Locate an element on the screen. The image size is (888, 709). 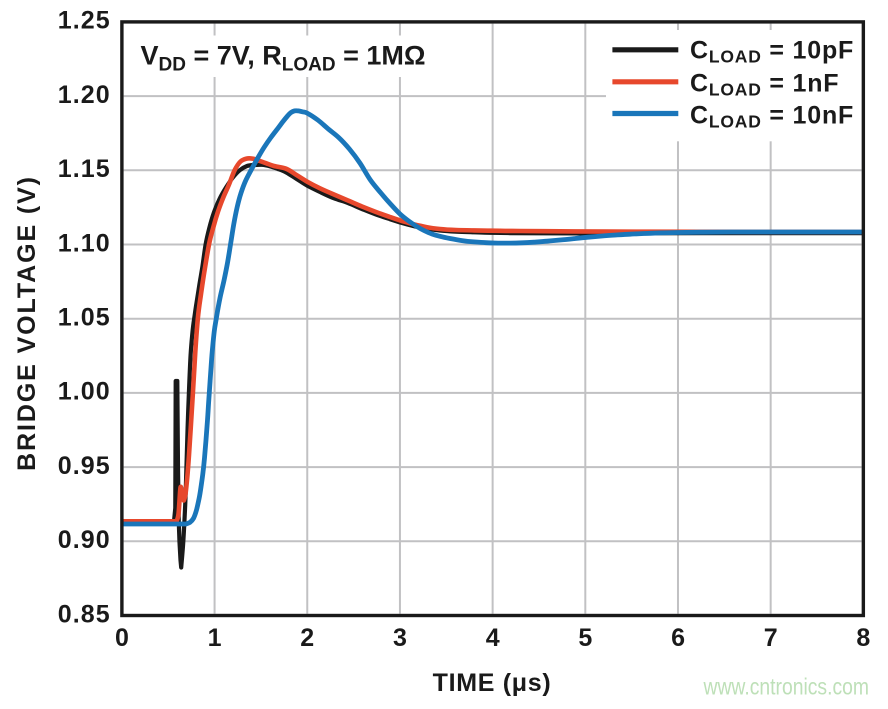
svg-text: www.cntronics.com is located at coordinates (786, 687).